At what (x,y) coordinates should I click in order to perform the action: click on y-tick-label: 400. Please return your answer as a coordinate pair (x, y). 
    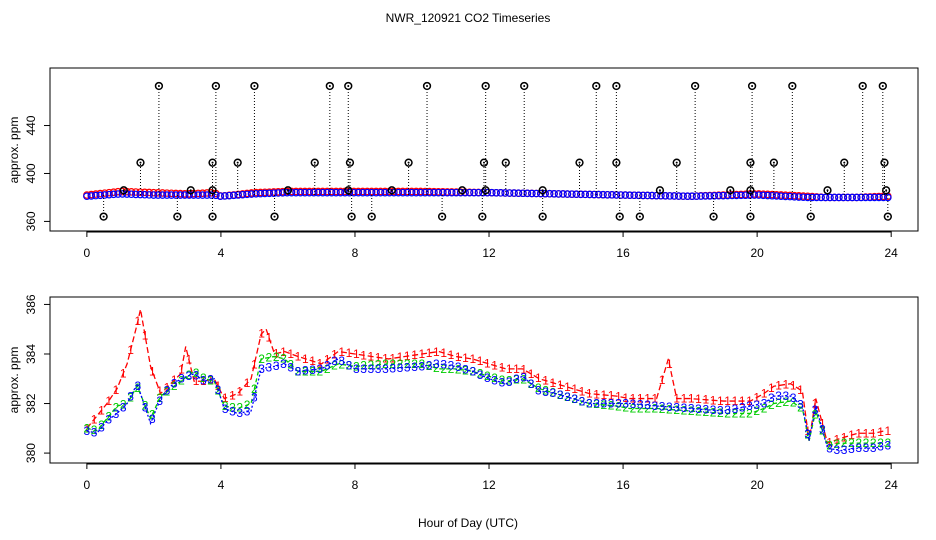
    Looking at the image, I should click on (31, 173).